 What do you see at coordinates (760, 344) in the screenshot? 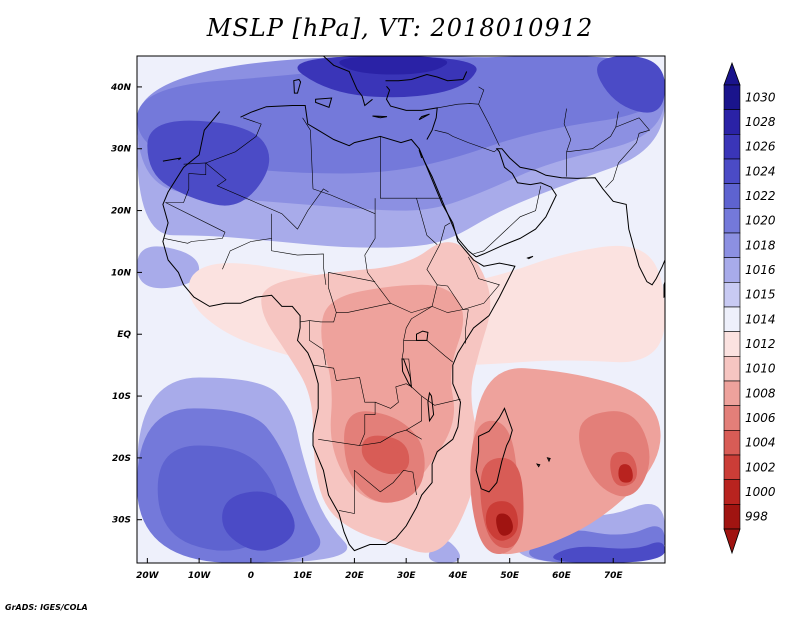
I see `colorbar-label: 1012` at bounding box center [760, 344].